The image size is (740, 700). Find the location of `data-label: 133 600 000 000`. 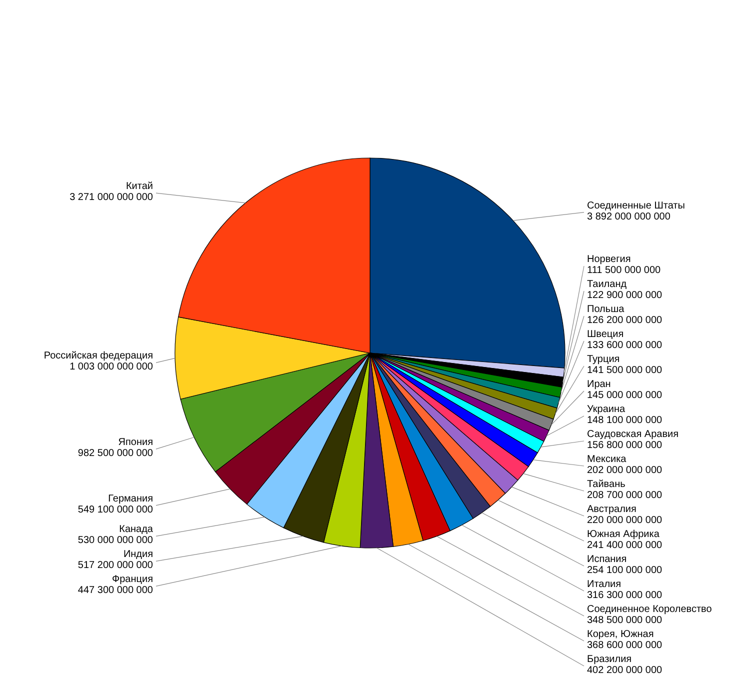

data-label: 133 600 000 000 is located at coordinates (625, 345).